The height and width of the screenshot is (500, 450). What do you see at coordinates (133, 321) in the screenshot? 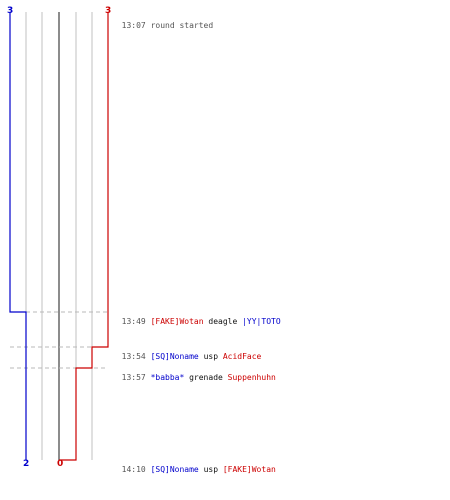
I see `event-time: 13:49` at bounding box center [133, 321].